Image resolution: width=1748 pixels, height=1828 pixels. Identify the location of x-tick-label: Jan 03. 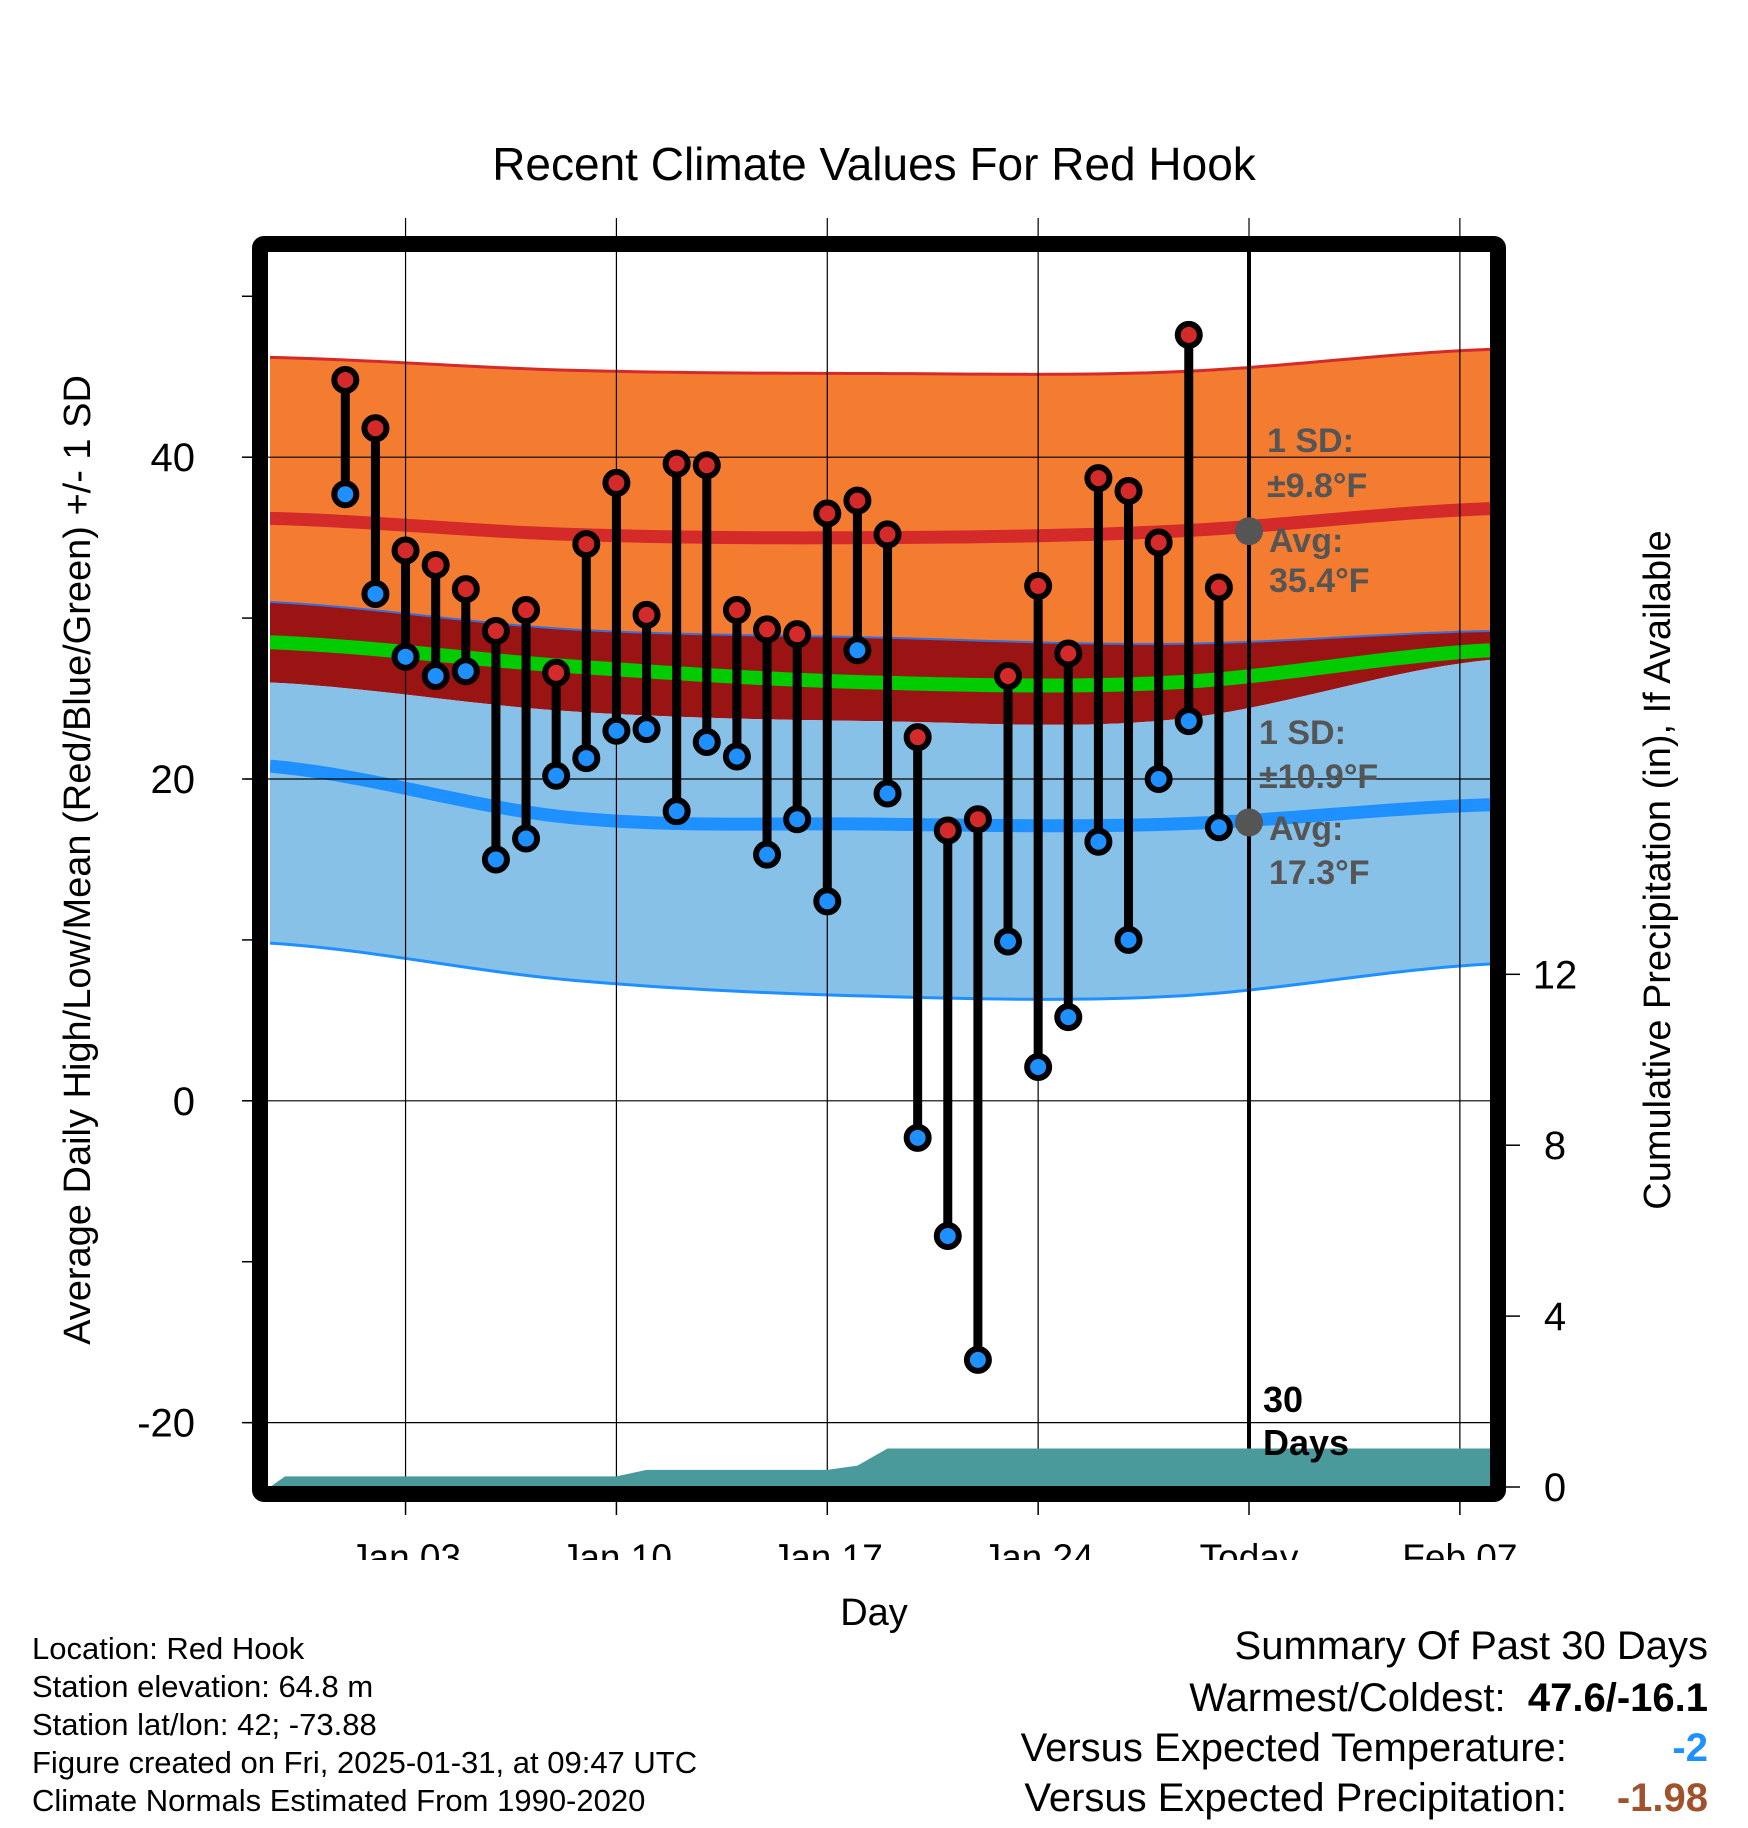
(405, 1548).